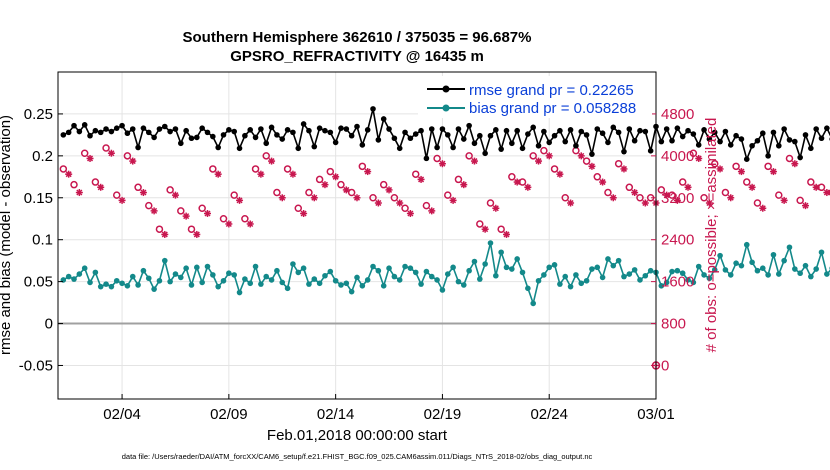 This screenshot has height=470, width=830. What do you see at coordinates (229, 414) in the screenshot?
I see `x-tick-label: 02/09` at bounding box center [229, 414].